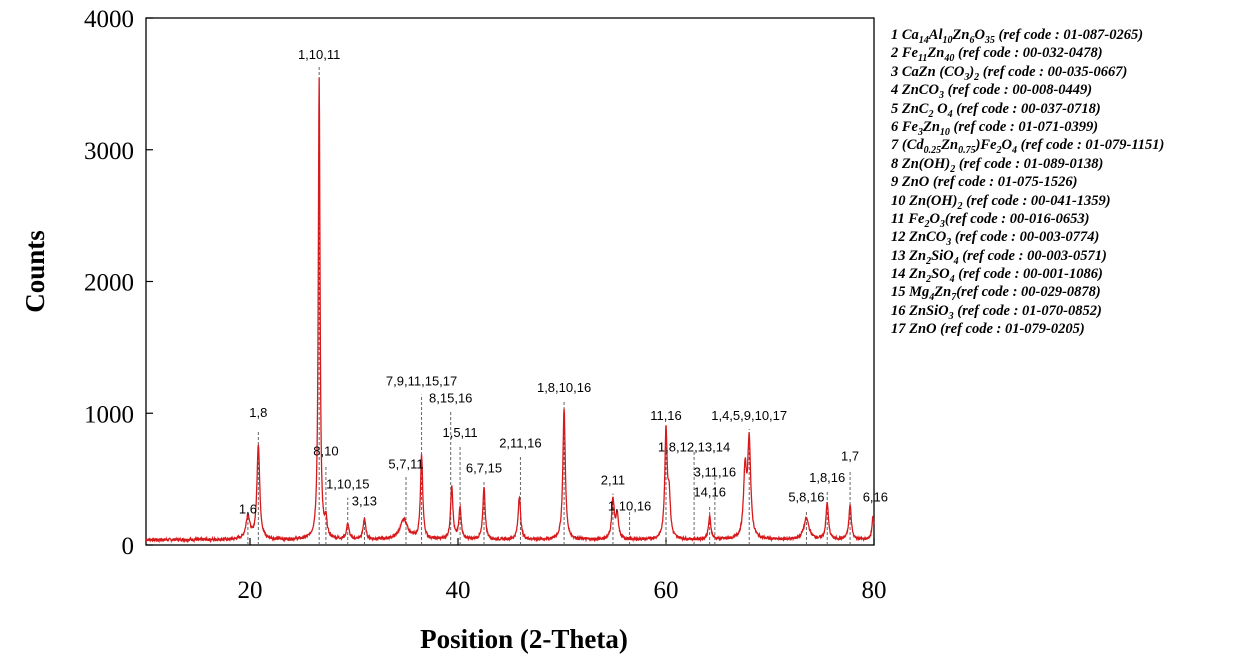 The width and height of the screenshot is (1243, 666). I want to click on peak-annotation: 1,10,16, so click(629, 506).